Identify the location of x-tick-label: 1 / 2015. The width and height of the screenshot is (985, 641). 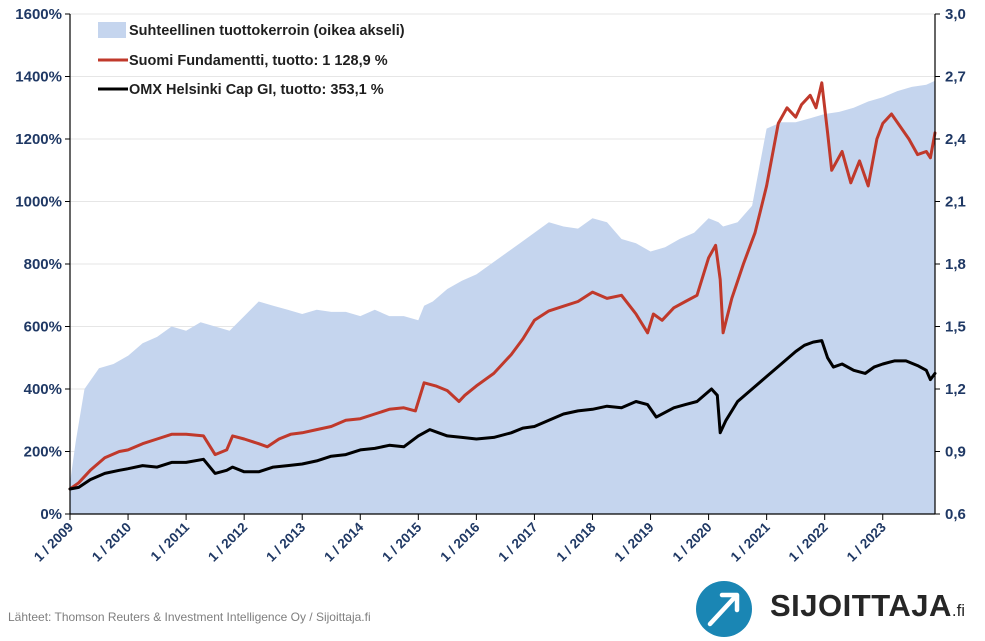
(401, 541).